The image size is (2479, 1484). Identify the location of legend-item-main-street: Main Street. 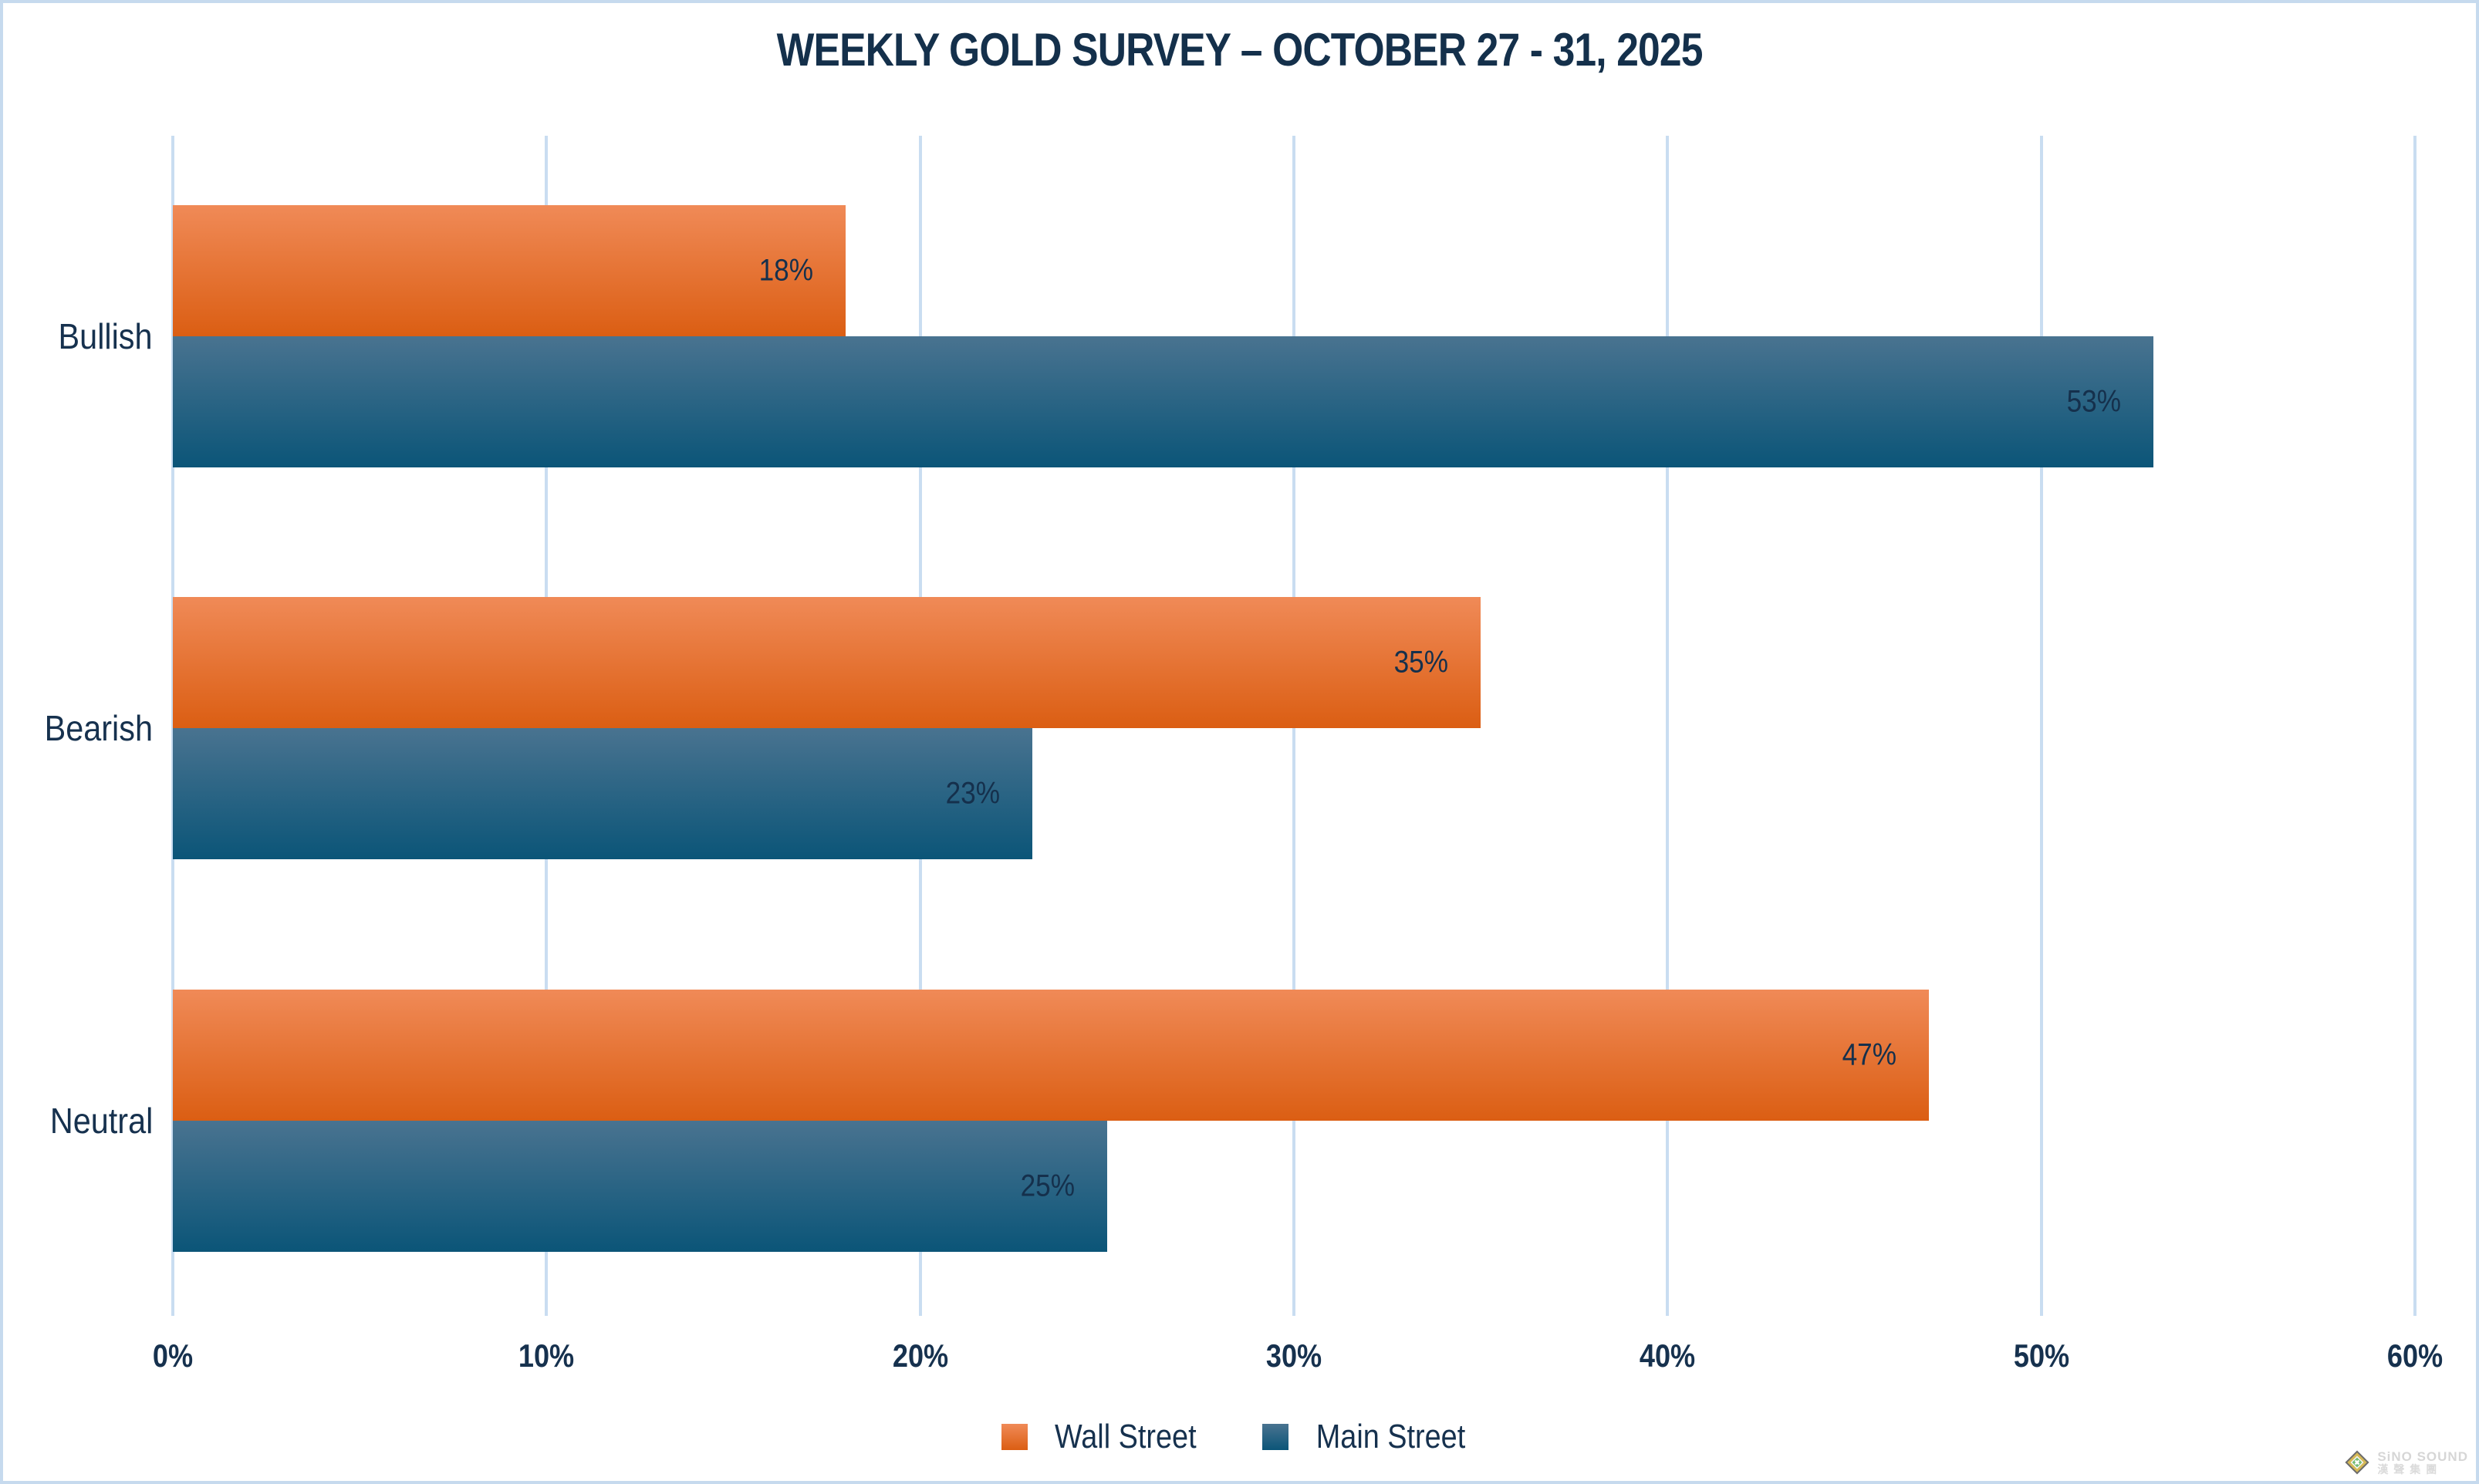
(1369, 1437).